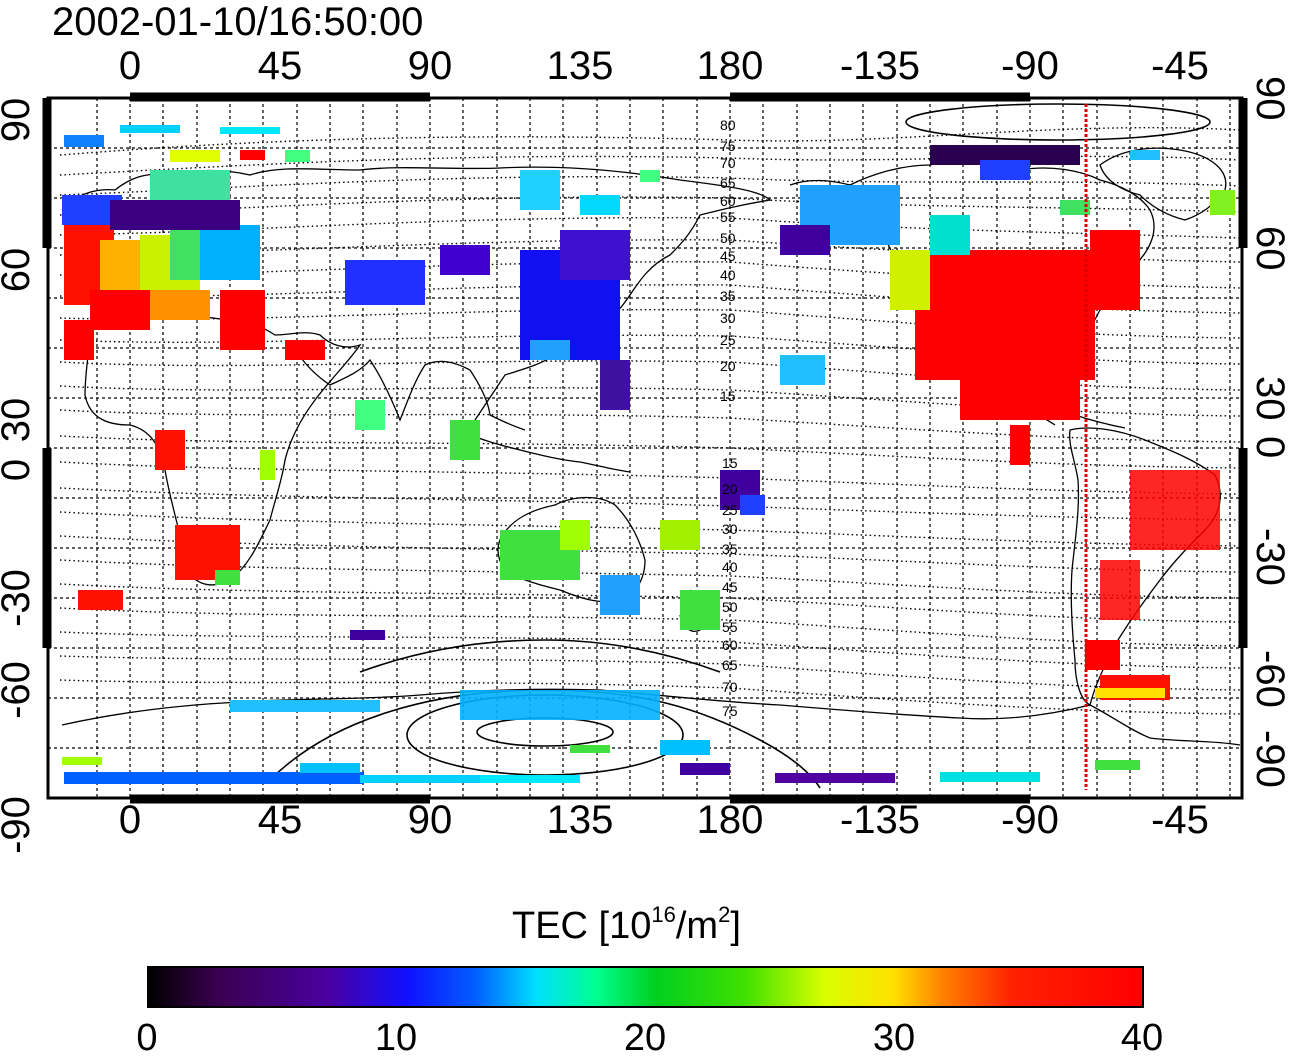  What do you see at coordinates (238, 22) in the screenshot?
I see `plot-title: 2002-01-10/16:50:00` at bounding box center [238, 22].